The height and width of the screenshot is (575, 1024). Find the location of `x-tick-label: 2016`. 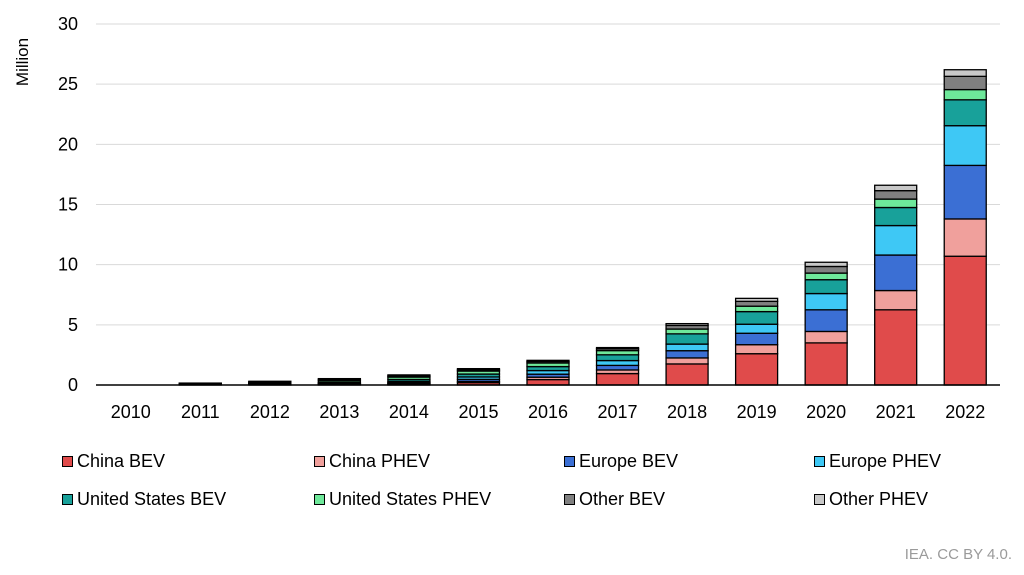

x-tick-label: 2016 is located at coordinates (548, 412).